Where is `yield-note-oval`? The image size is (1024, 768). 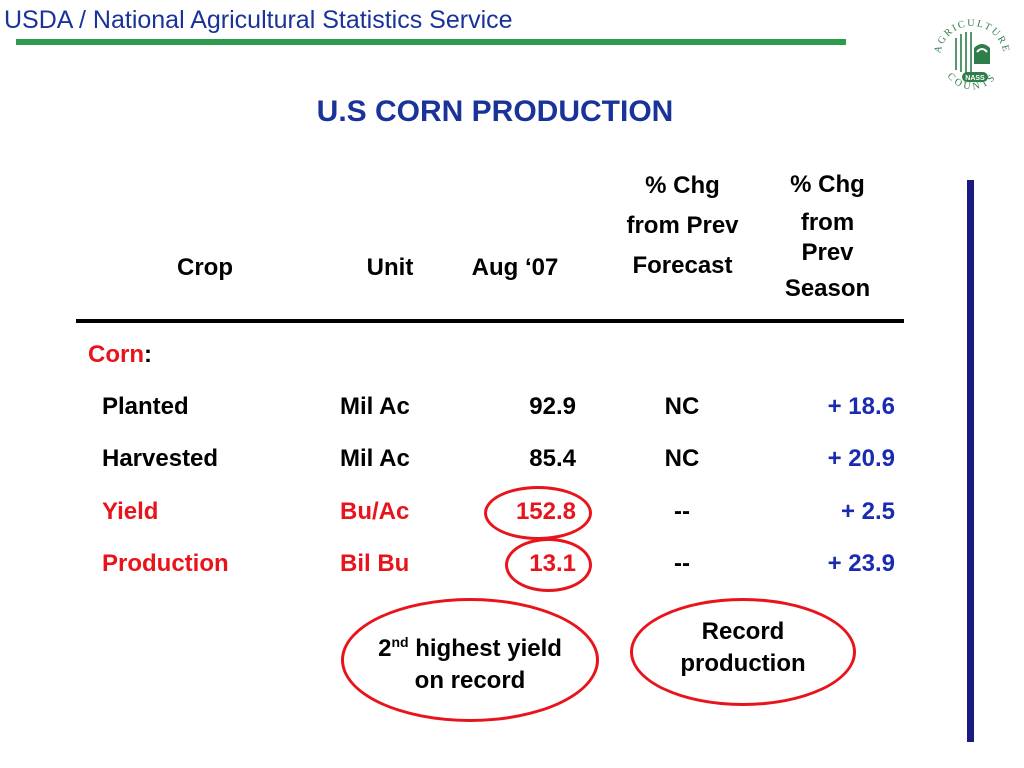 yield-note-oval is located at coordinates (470, 660).